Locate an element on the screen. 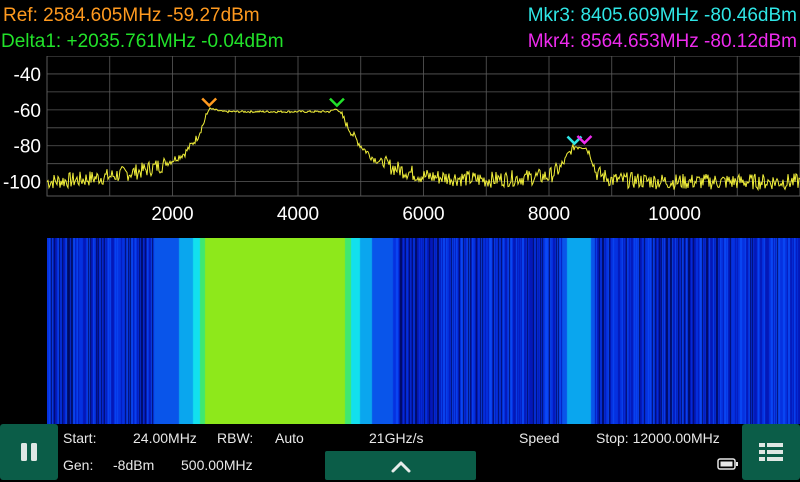  expand-panel-button is located at coordinates (400, 465).